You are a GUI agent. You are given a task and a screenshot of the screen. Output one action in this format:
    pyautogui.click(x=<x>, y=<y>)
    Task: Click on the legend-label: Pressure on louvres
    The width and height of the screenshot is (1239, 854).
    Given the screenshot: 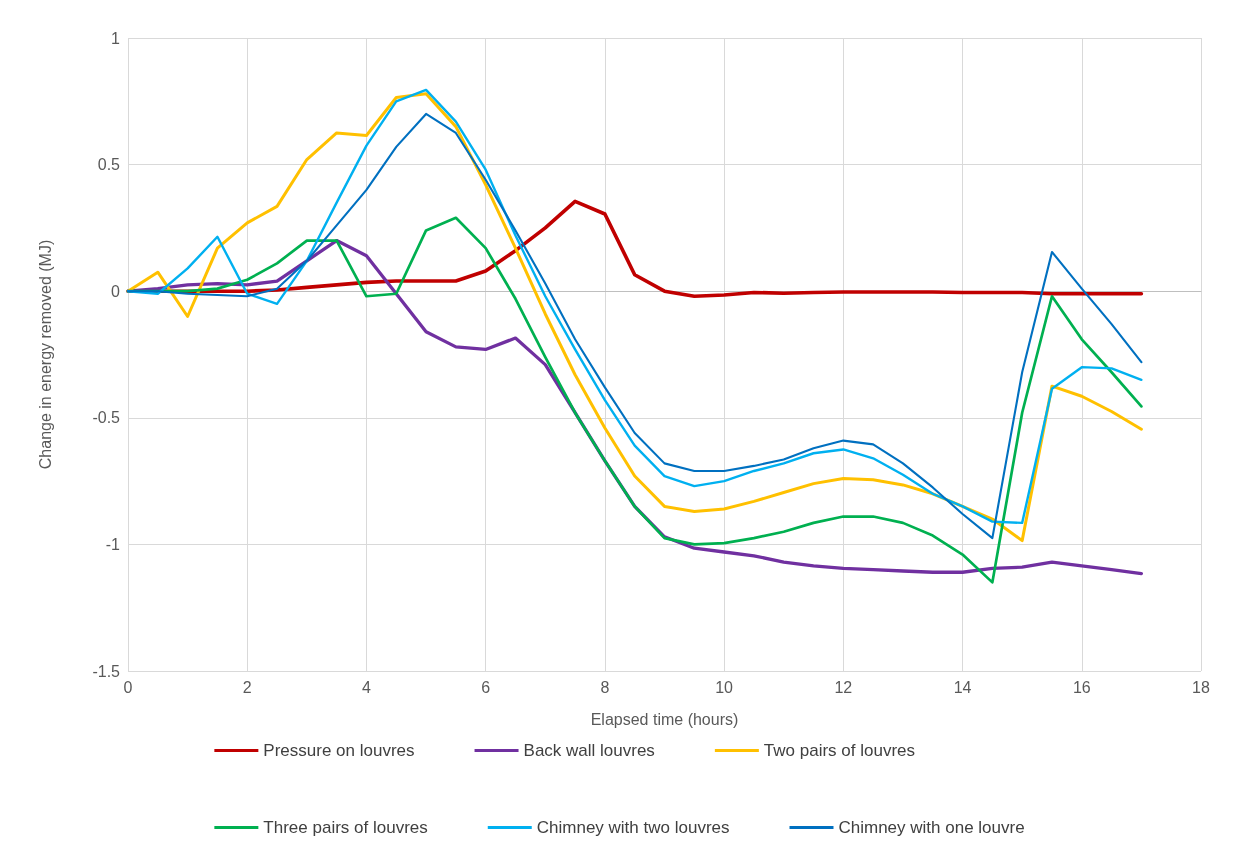 What is the action you would take?
    pyautogui.click(x=339, y=750)
    